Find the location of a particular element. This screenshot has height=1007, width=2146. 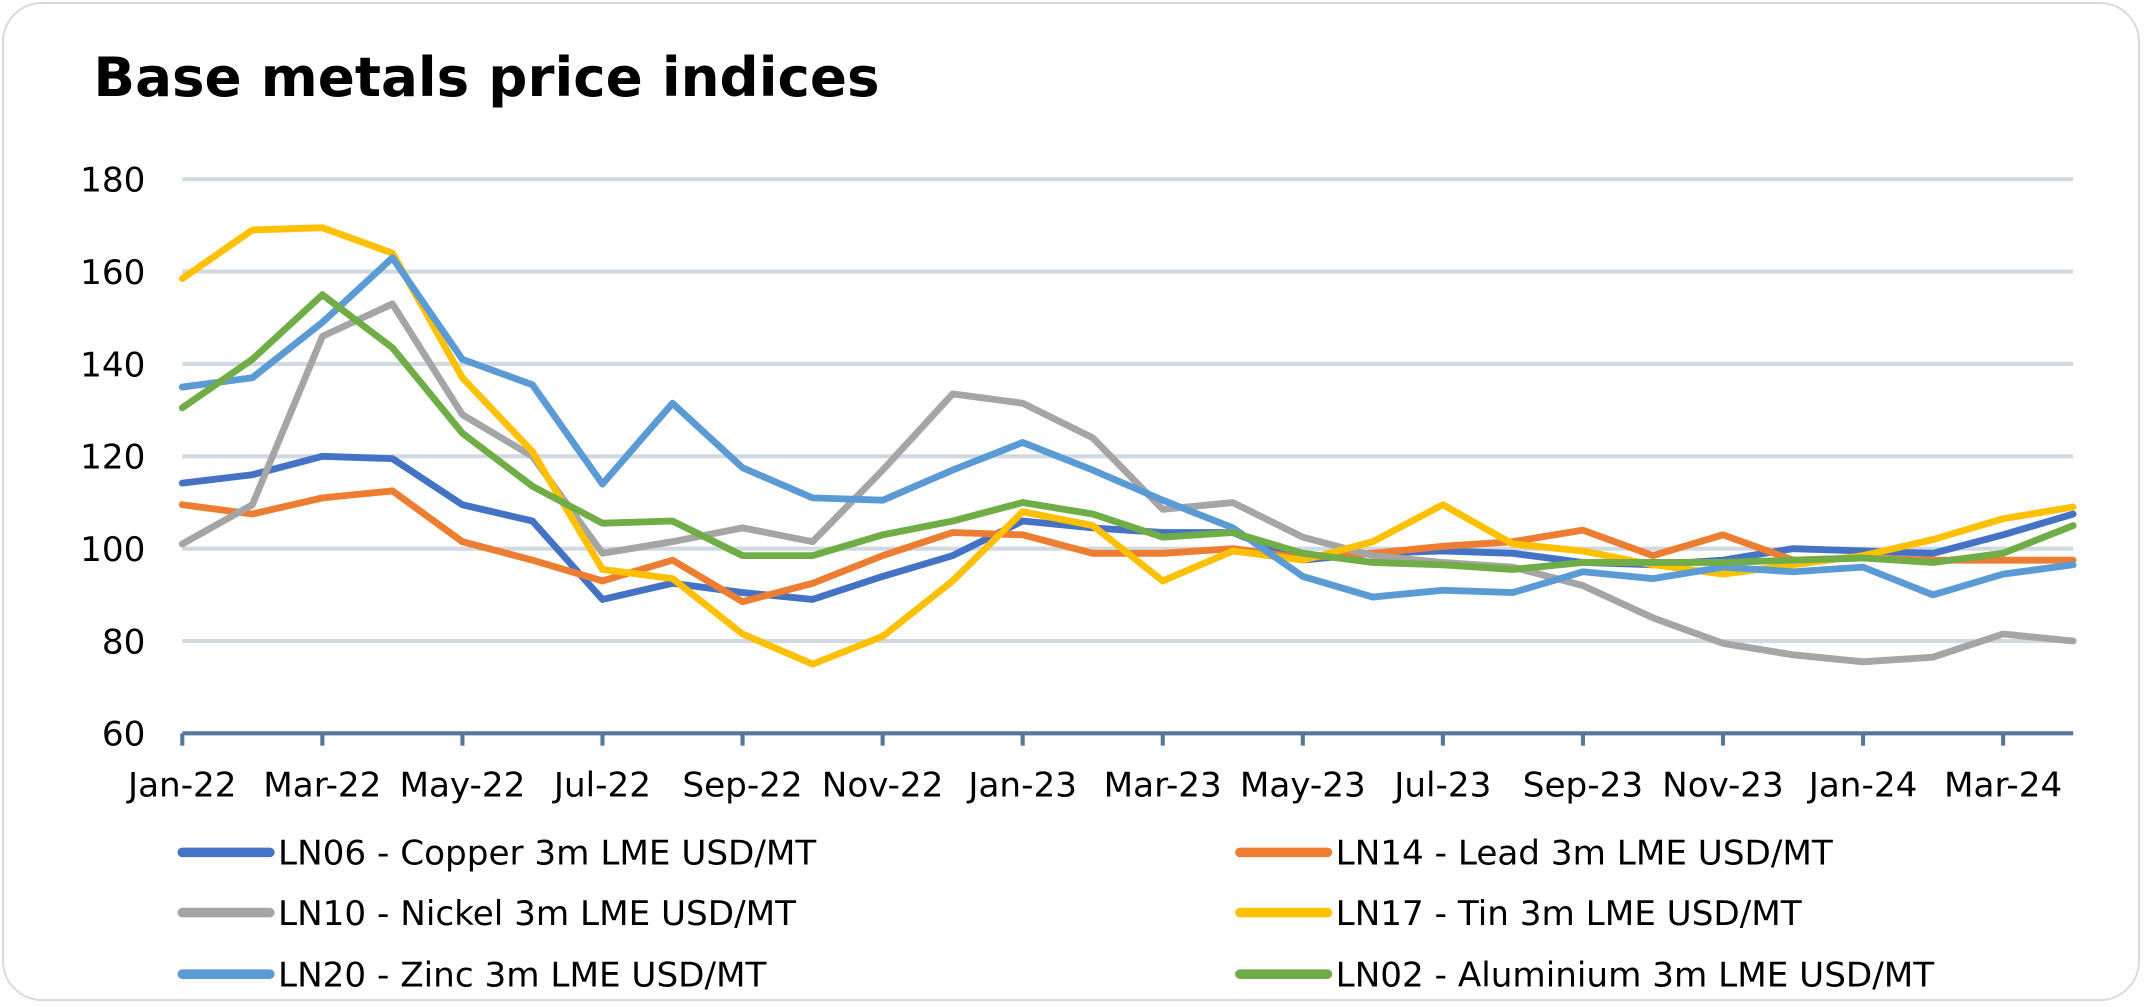

x-tick-label: Jan-22 is located at coordinates (181, 785).